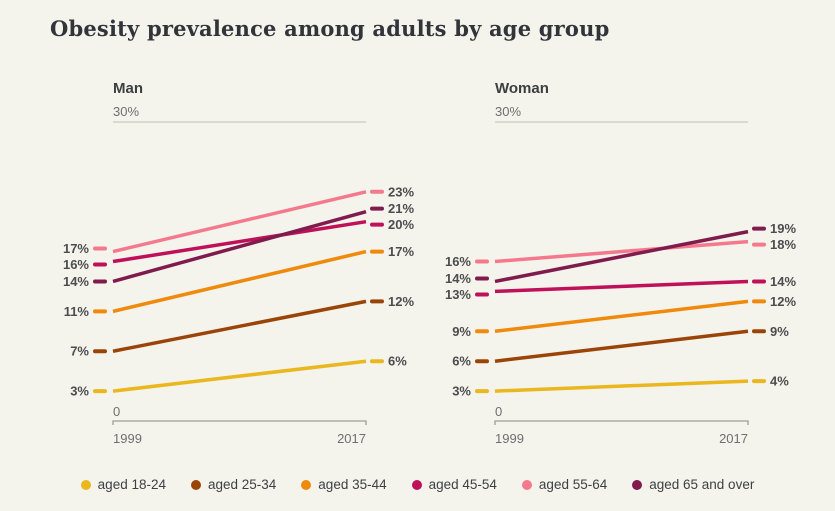  Describe the element at coordinates (352, 484) in the screenshot. I see `legend-label: aged 35-44` at that location.